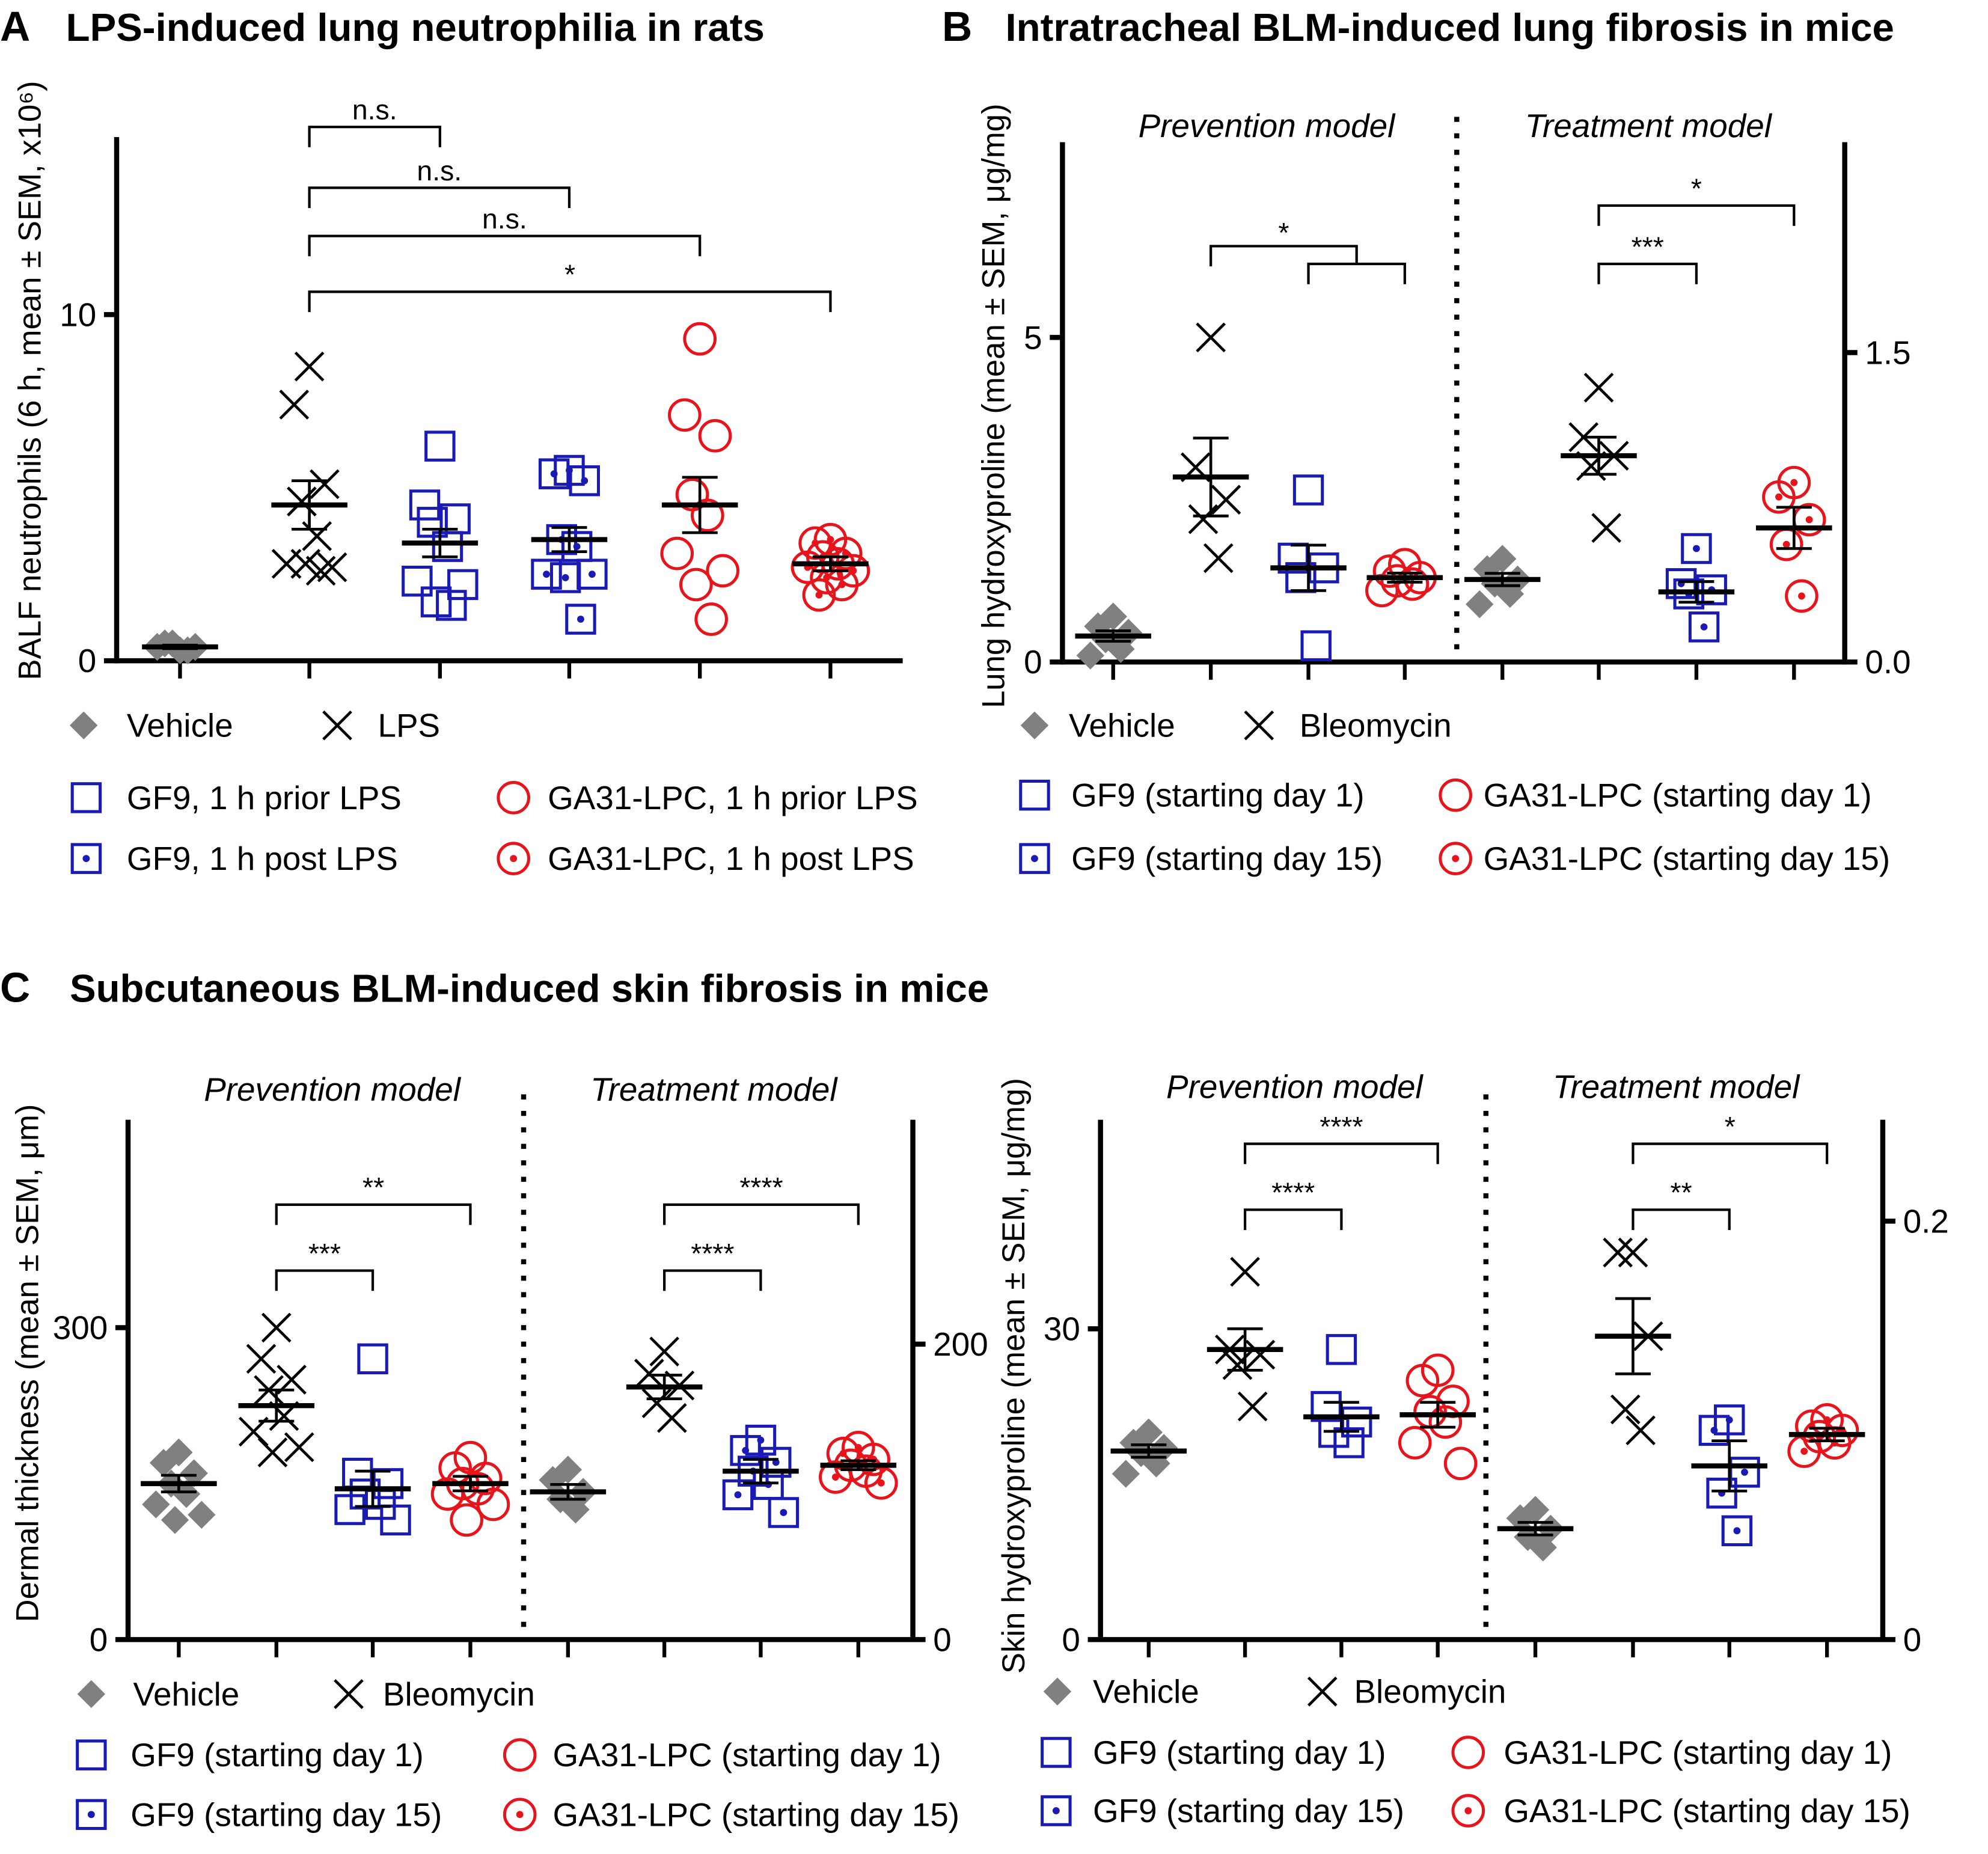  Describe the element at coordinates (993, 405) in the screenshot. I see `y-axis-label: Lung hydroxyproline (mean ± SEM, μg/mg)` at that location.